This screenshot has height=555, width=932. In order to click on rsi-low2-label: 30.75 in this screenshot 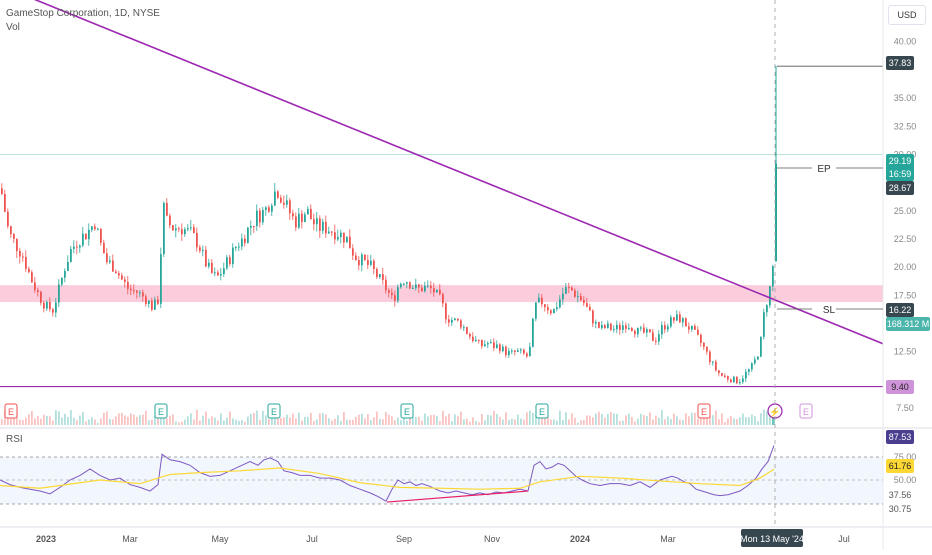, I will do `click(900, 509)`.